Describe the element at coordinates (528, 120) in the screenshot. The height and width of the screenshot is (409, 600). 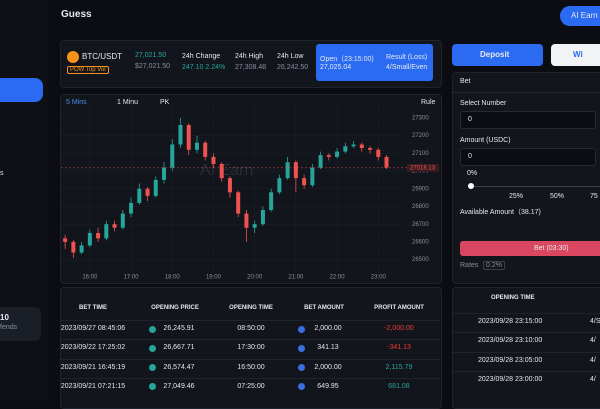
I see `number-input` at that location.